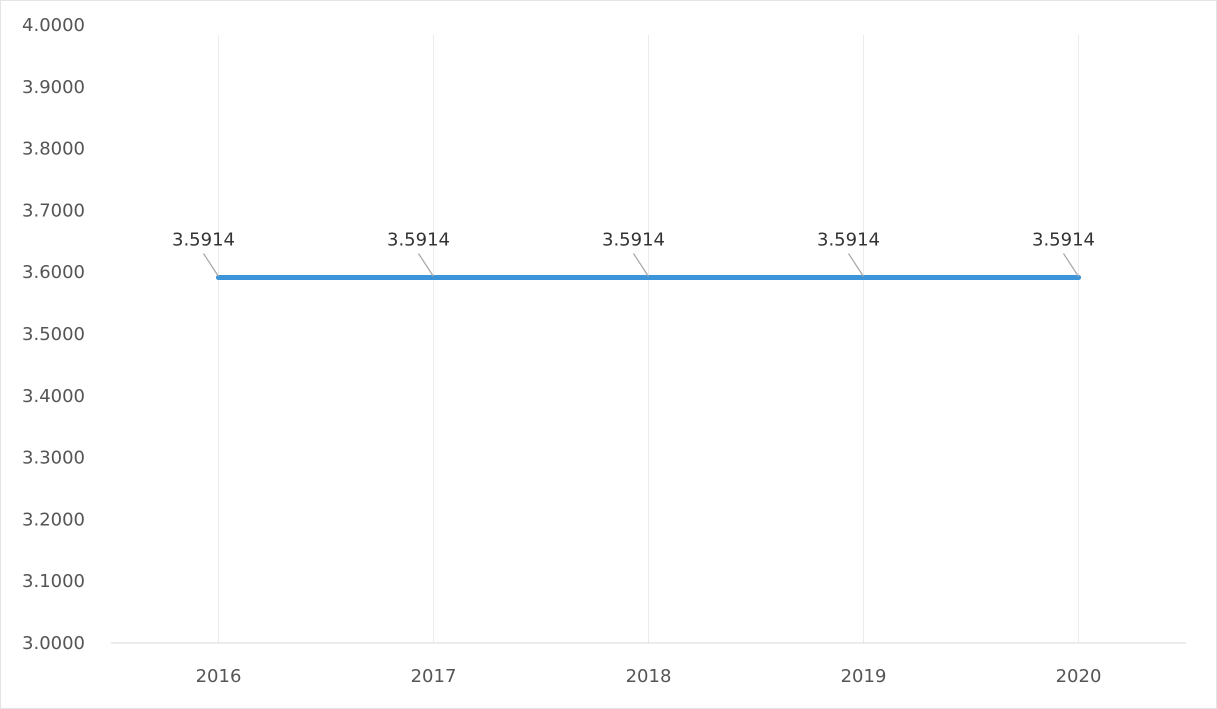 This screenshot has height=709, width=1217. I want to click on y-tick-label: 3.6000, so click(53, 272).